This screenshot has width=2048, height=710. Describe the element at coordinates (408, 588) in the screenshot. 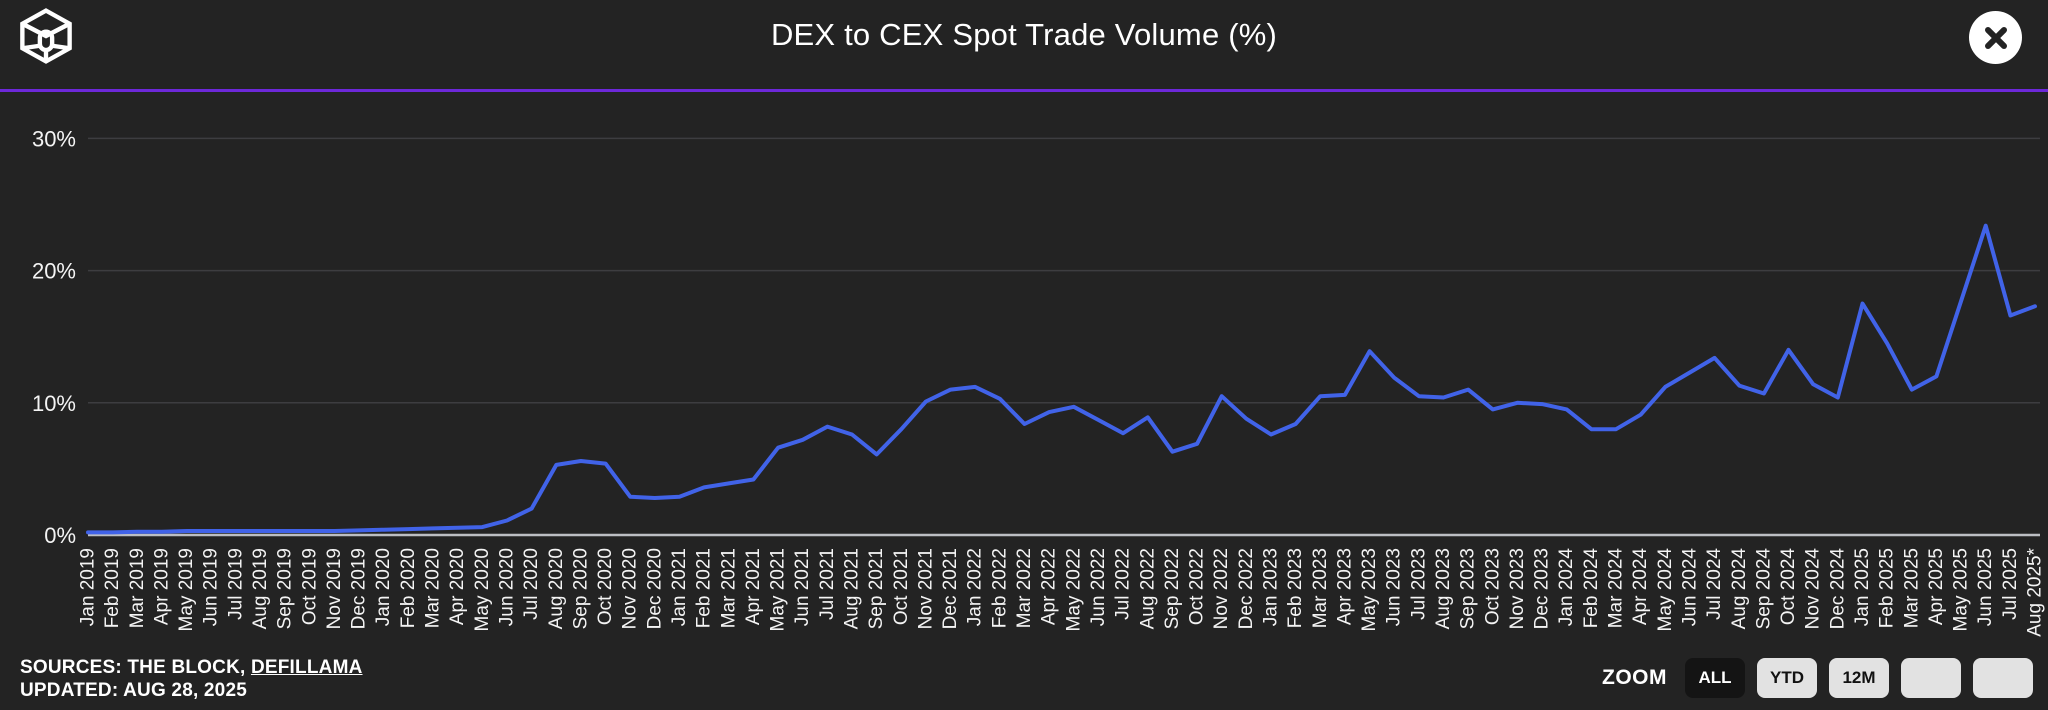

I see `x-tick-label: Feb 2020` at that location.